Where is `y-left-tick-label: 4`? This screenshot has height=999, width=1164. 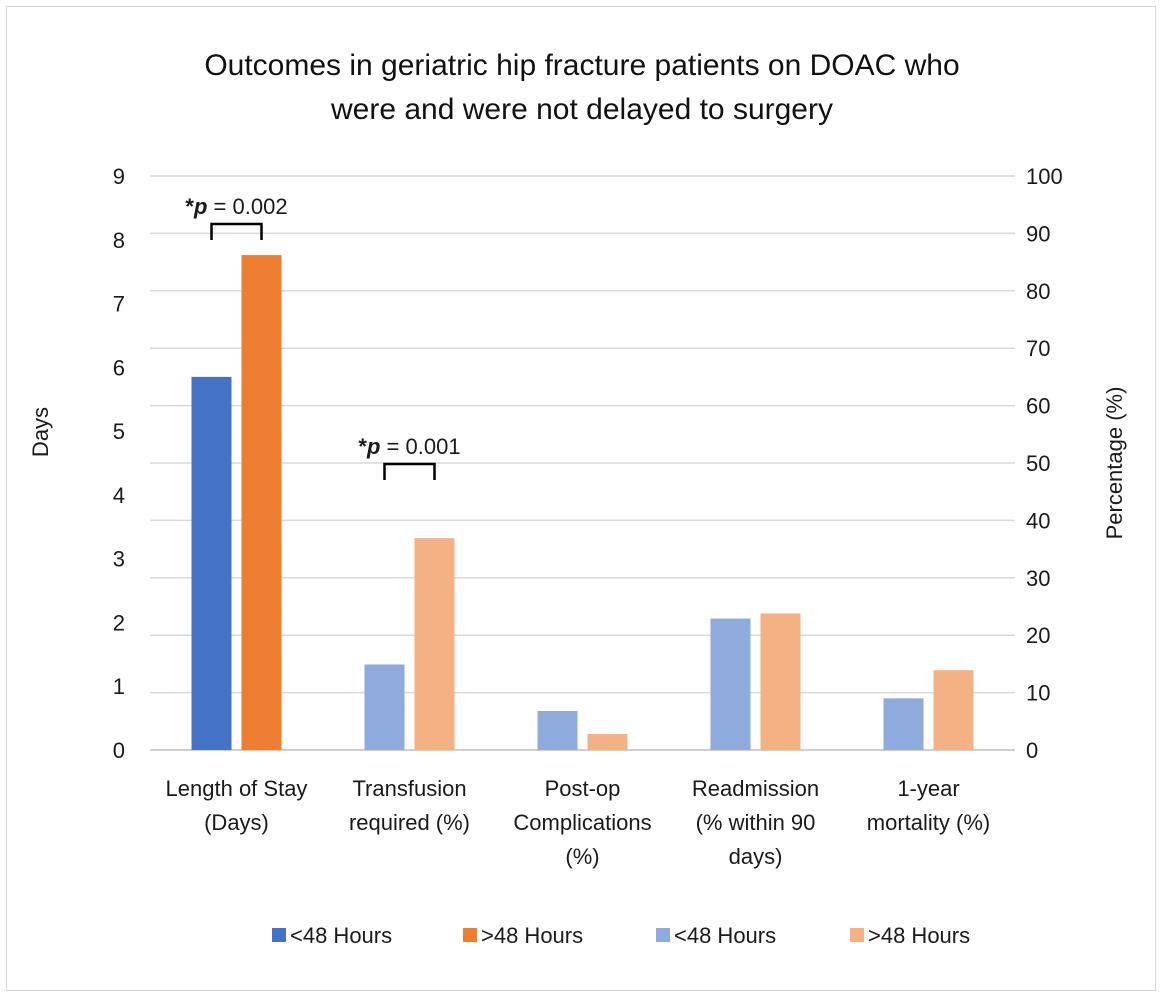 y-left-tick-label: 4 is located at coordinates (119, 495).